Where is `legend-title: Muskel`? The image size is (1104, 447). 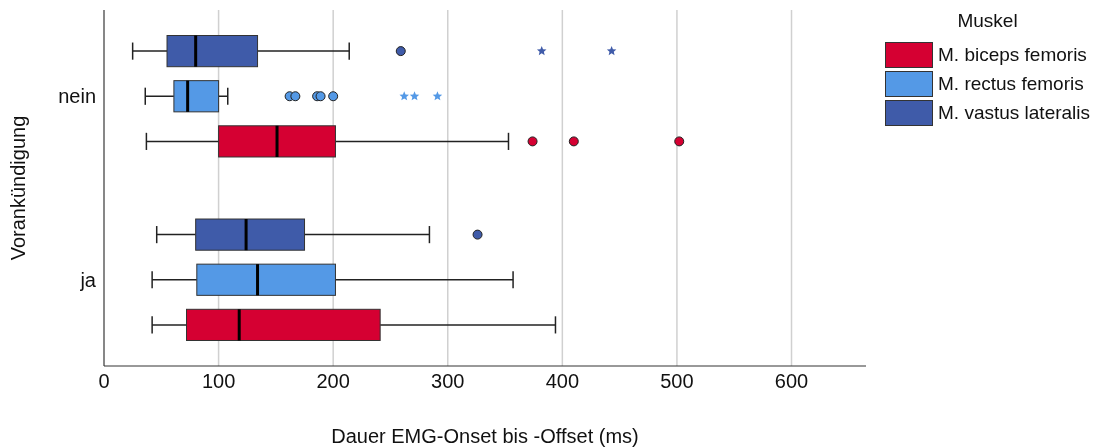 legend-title: Muskel is located at coordinates (987, 21).